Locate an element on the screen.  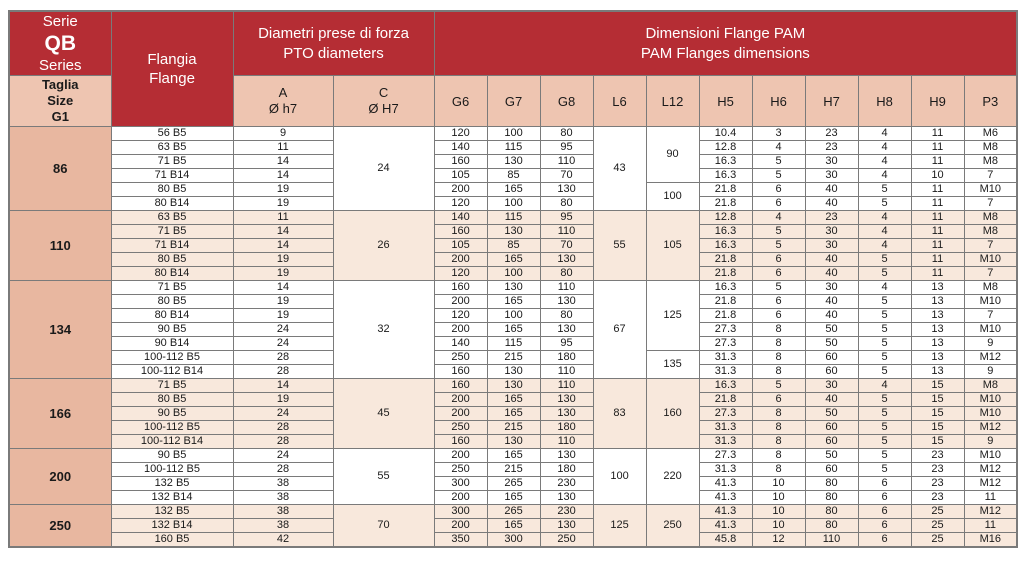
value-cell-l6: 100 is located at coordinates (619, 477).